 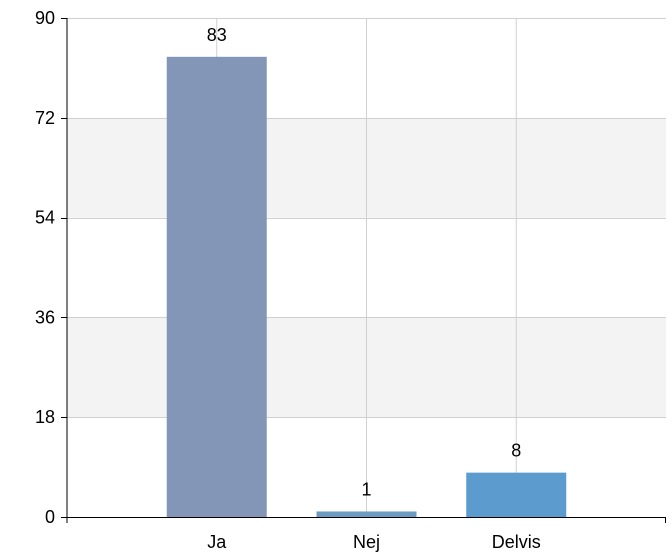 I want to click on y-tick-label: 90, so click(x=45, y=18).